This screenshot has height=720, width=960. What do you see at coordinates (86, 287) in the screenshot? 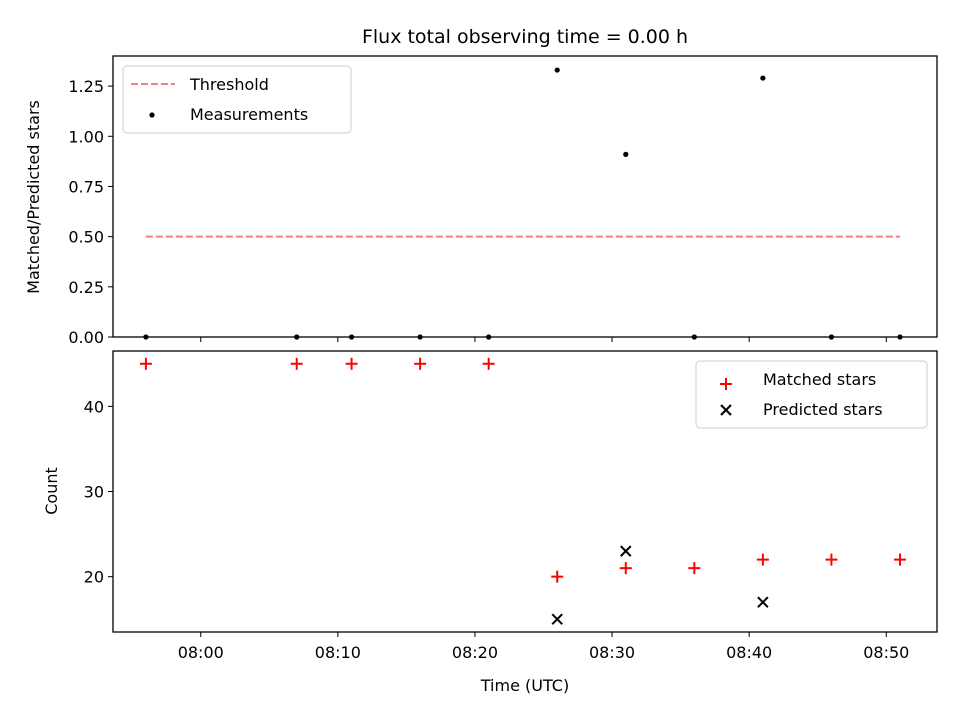
I see `top-y-tick-label: 0.25` at bounding box center [86, 287].